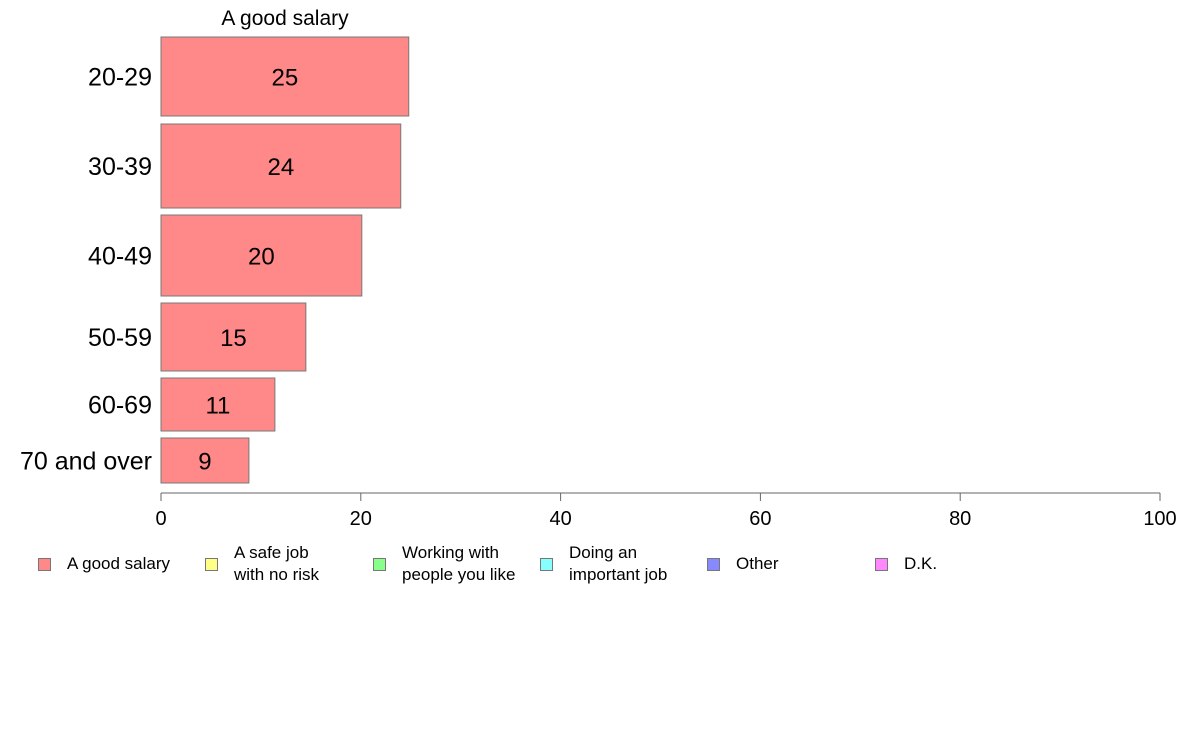 The image size is (1188, 736). What do you see at coordinates (160, 519) in the screenshot?
I see `x-tick-label: 0` at bounding box center [160, 519].